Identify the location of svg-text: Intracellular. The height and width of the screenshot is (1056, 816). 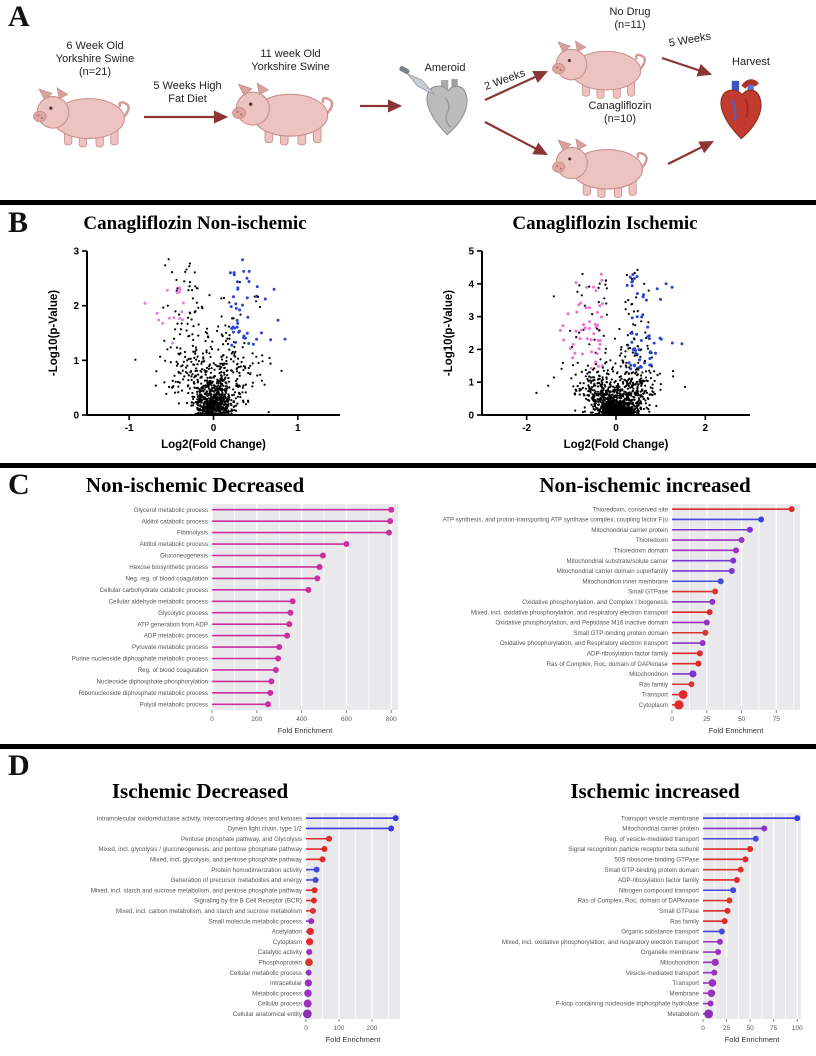
(286, 983).